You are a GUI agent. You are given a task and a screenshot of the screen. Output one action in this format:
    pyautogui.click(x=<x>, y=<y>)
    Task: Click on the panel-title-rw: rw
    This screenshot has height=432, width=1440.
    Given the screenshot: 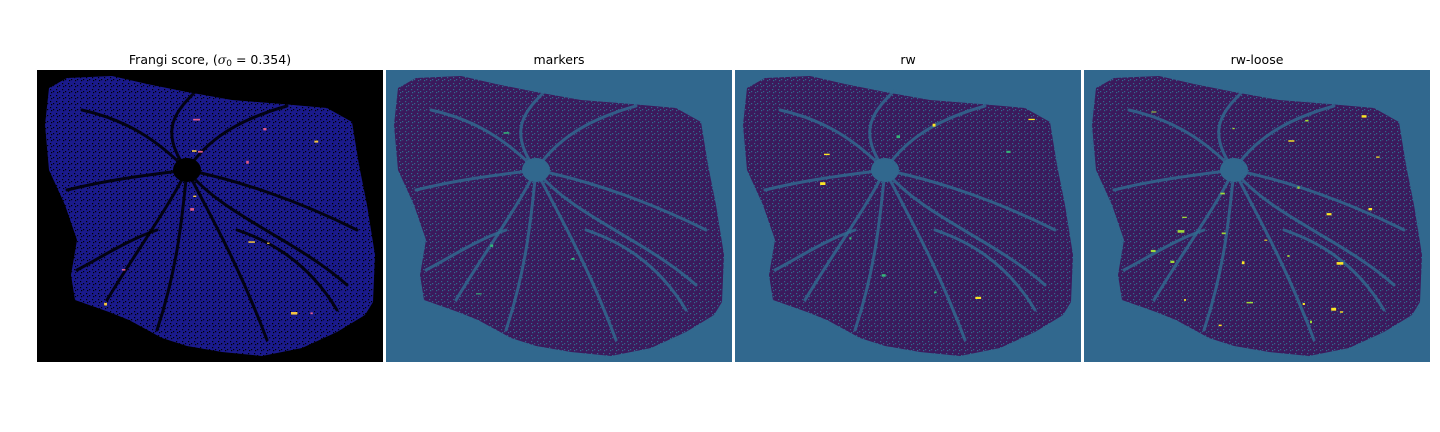 What is the action you would take?
    pyautogui.click(x=908, y=59)
    